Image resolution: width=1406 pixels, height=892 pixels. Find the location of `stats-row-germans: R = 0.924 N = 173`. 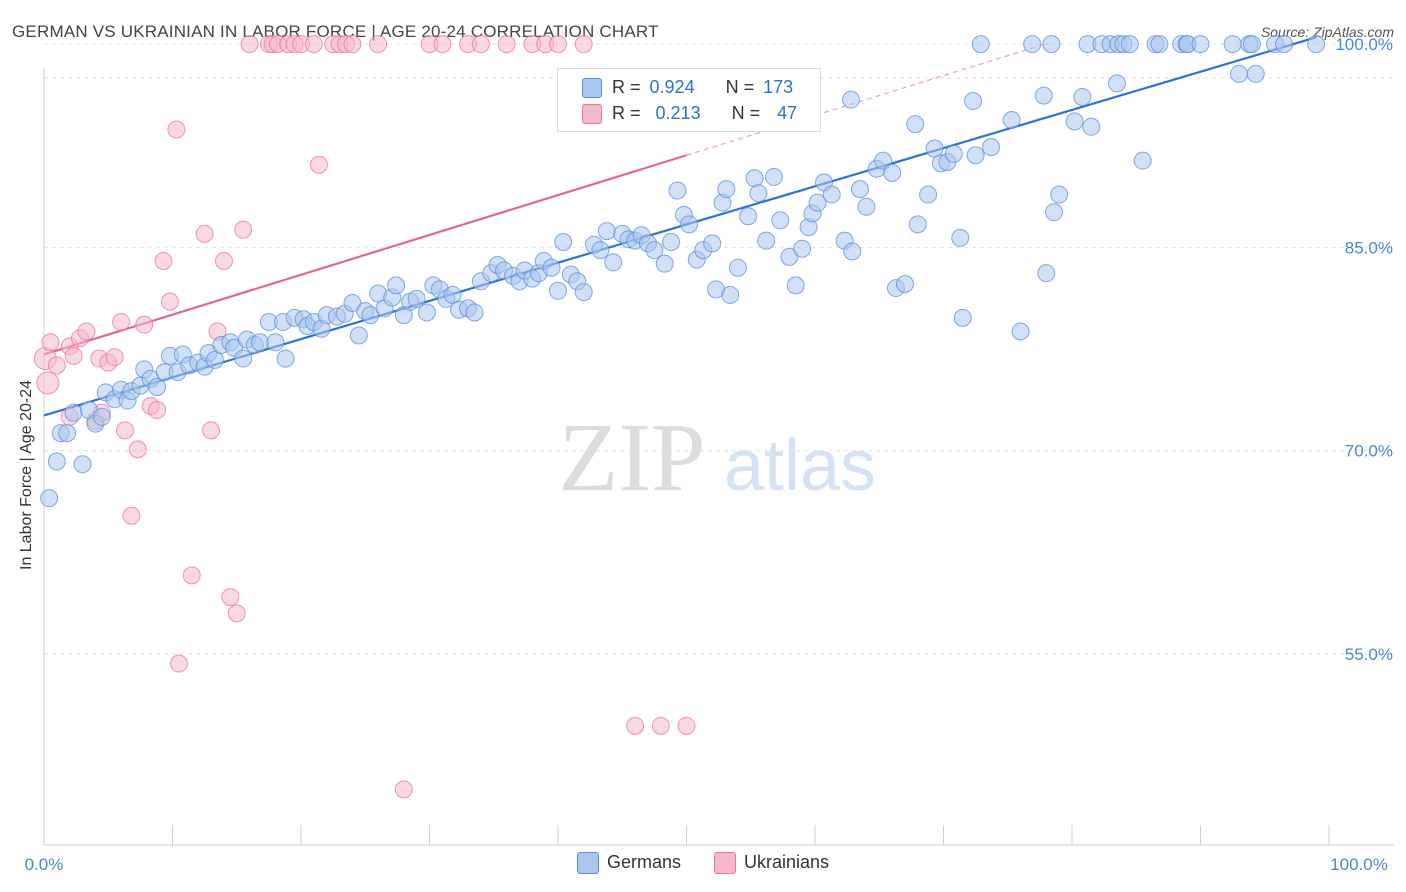

stats-row-germans: R = 0.924 N = 173 is located at coordinates (688, 88).